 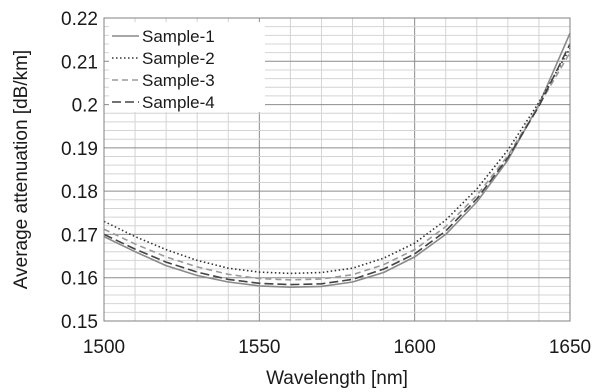 I want to click on y-tick-label: 0.2, so click(x=85, y=106).